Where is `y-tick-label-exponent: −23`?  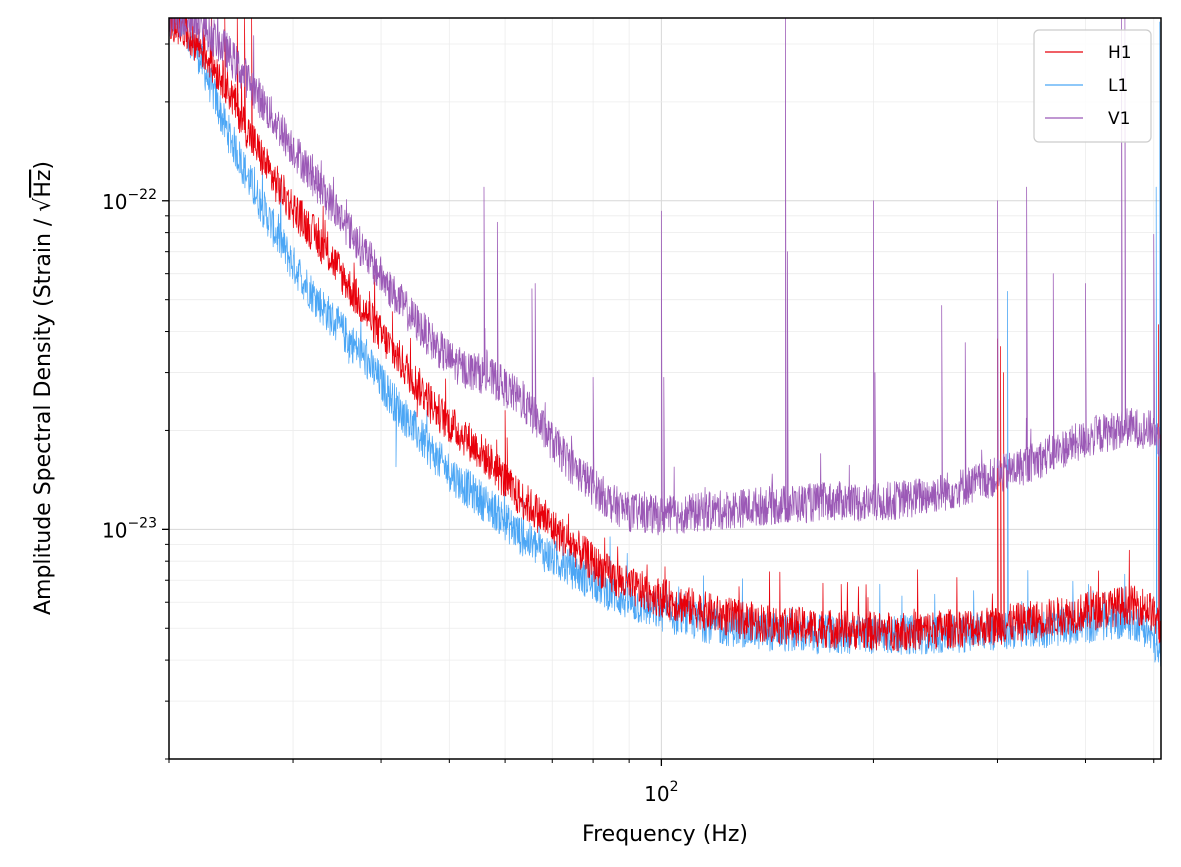
y-tick-label-exponent: −23 is located at coordinates (142, 523).